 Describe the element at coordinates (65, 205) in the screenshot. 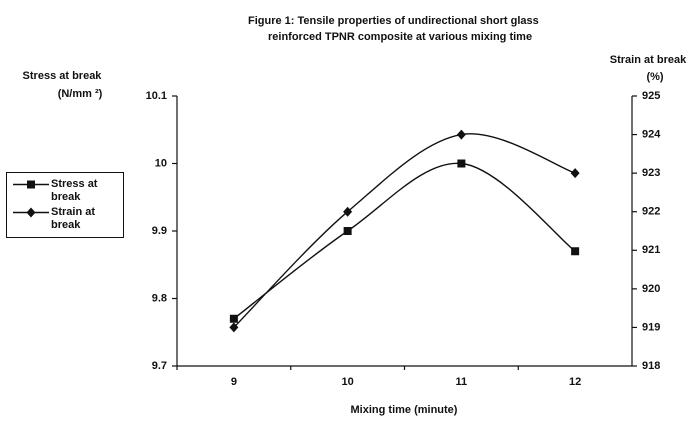

I see `legend: Stress at break Strain at break` at that location.